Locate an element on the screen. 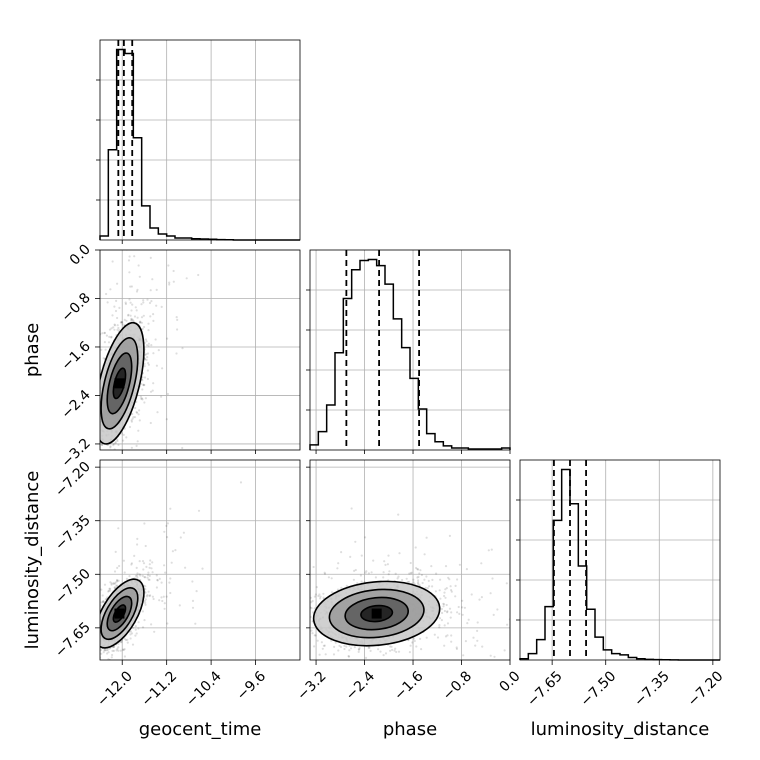  histogram-step-geocent_time is located at coordinates (199, 144).